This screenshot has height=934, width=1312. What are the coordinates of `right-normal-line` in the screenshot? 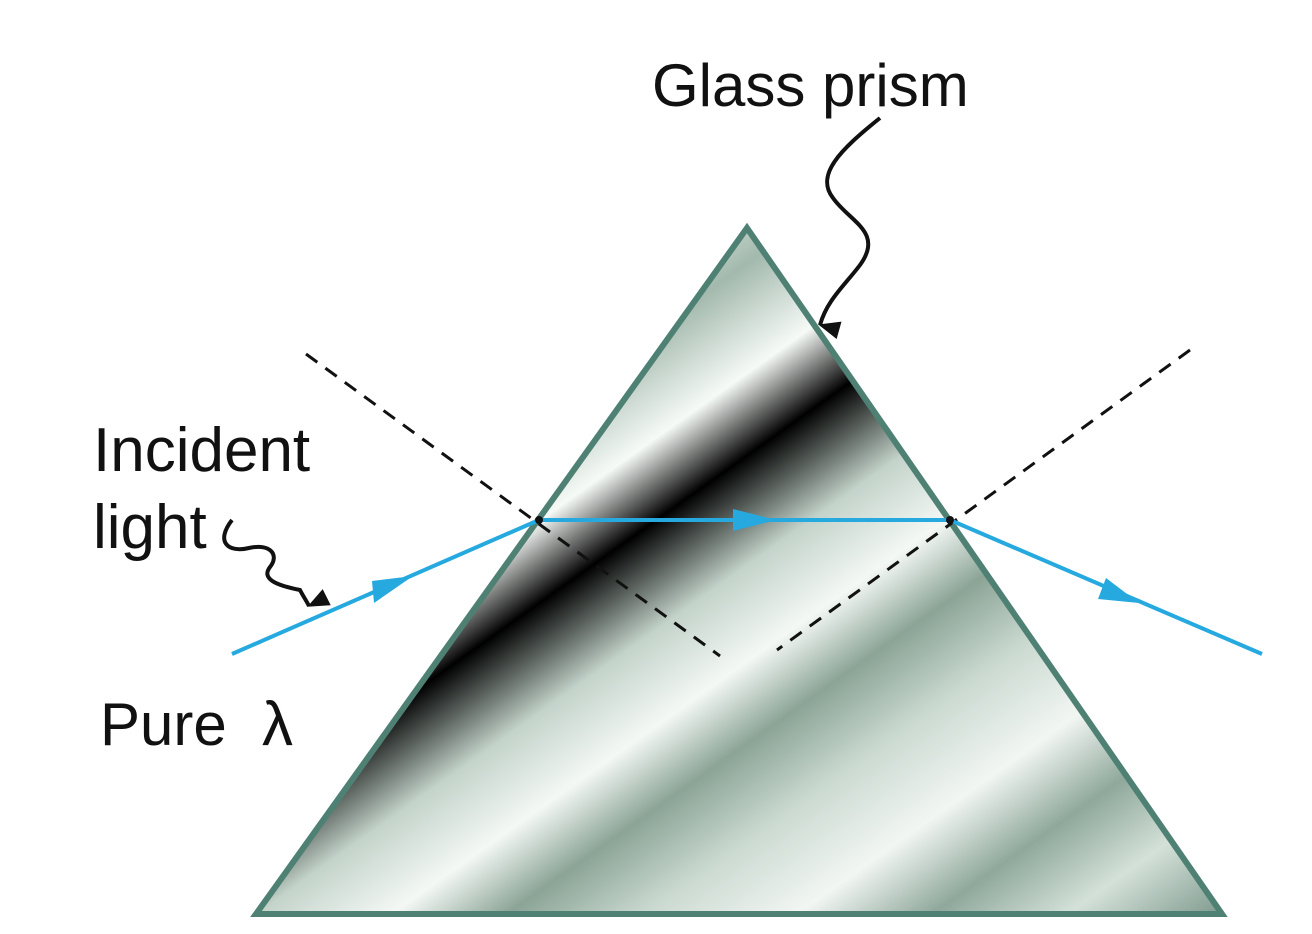 It's located at (983, 500).